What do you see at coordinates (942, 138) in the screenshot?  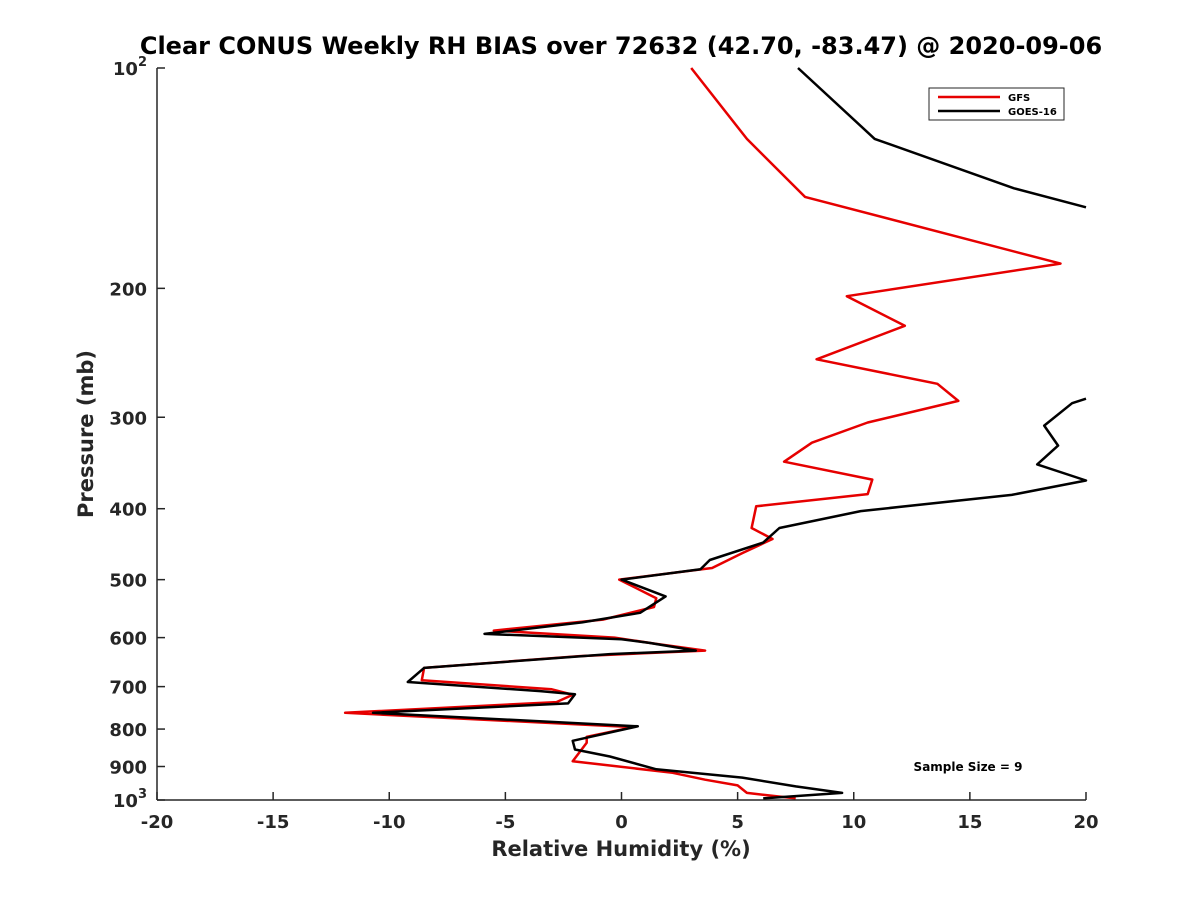 I see `series-line-goes16` at bounding box center [942, 138].